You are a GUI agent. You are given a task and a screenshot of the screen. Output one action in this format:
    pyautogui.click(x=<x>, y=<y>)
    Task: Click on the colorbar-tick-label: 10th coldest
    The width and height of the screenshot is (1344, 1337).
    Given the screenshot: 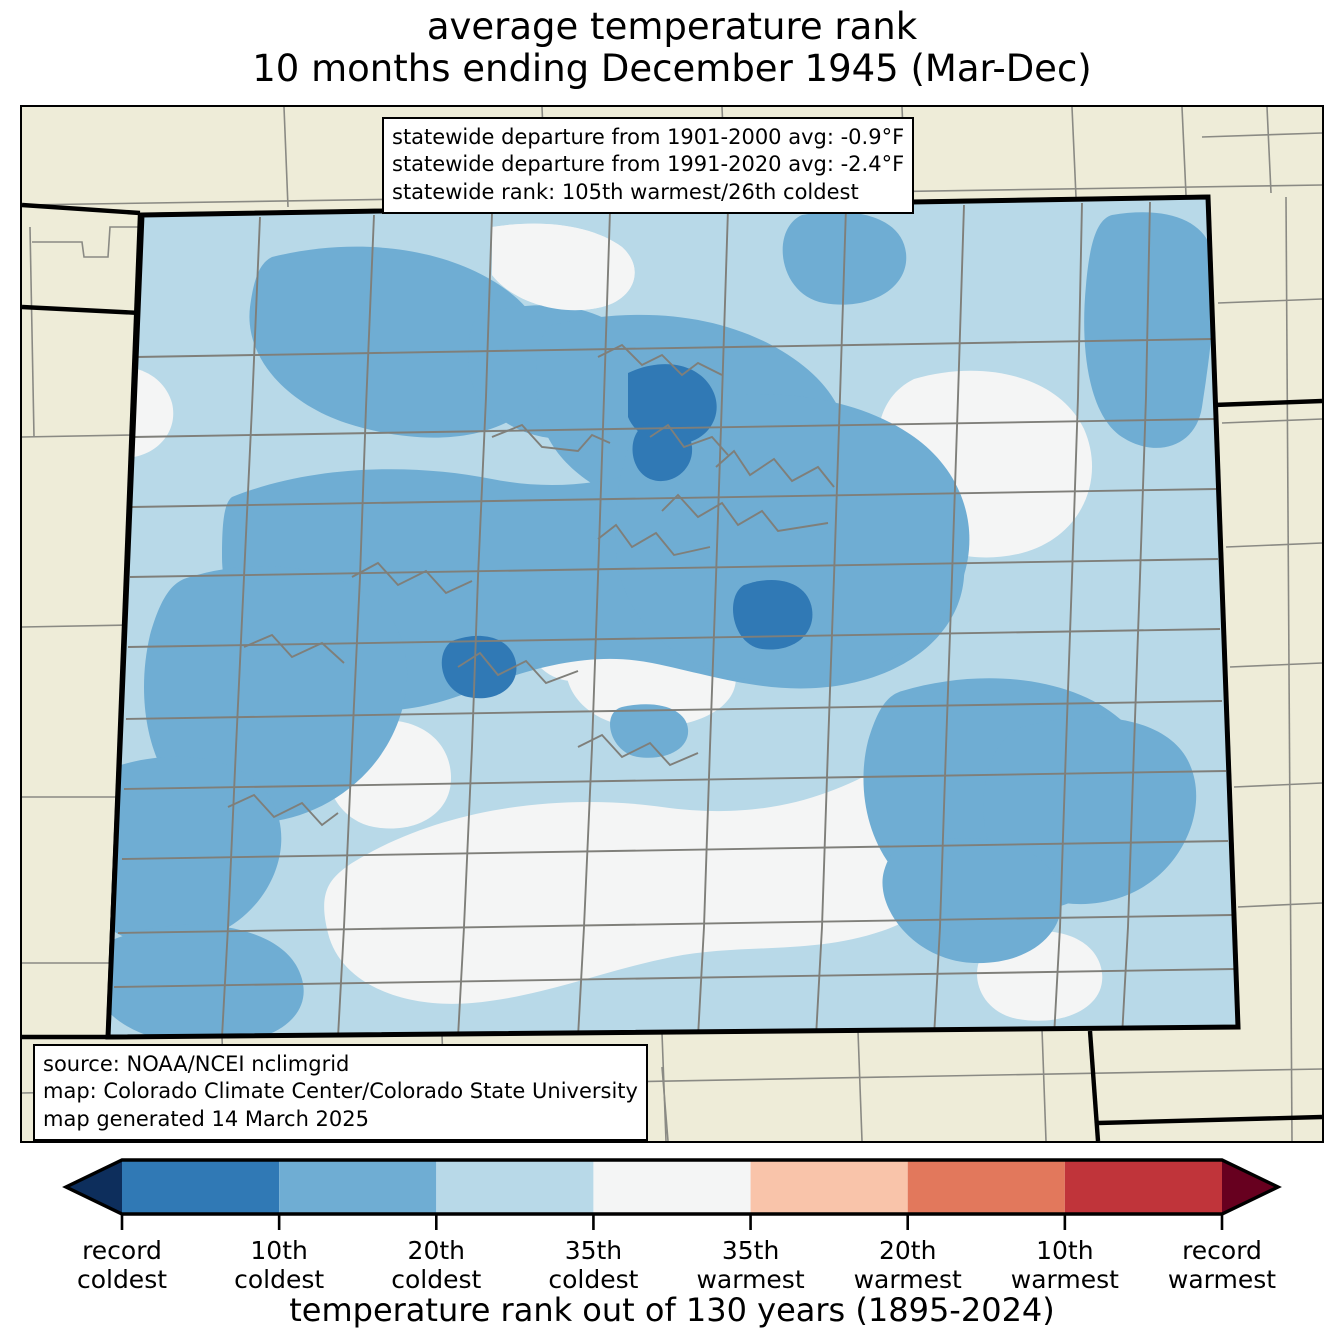 What is the action you would take?
    pyautogui.click(x=279, y=1265)
    